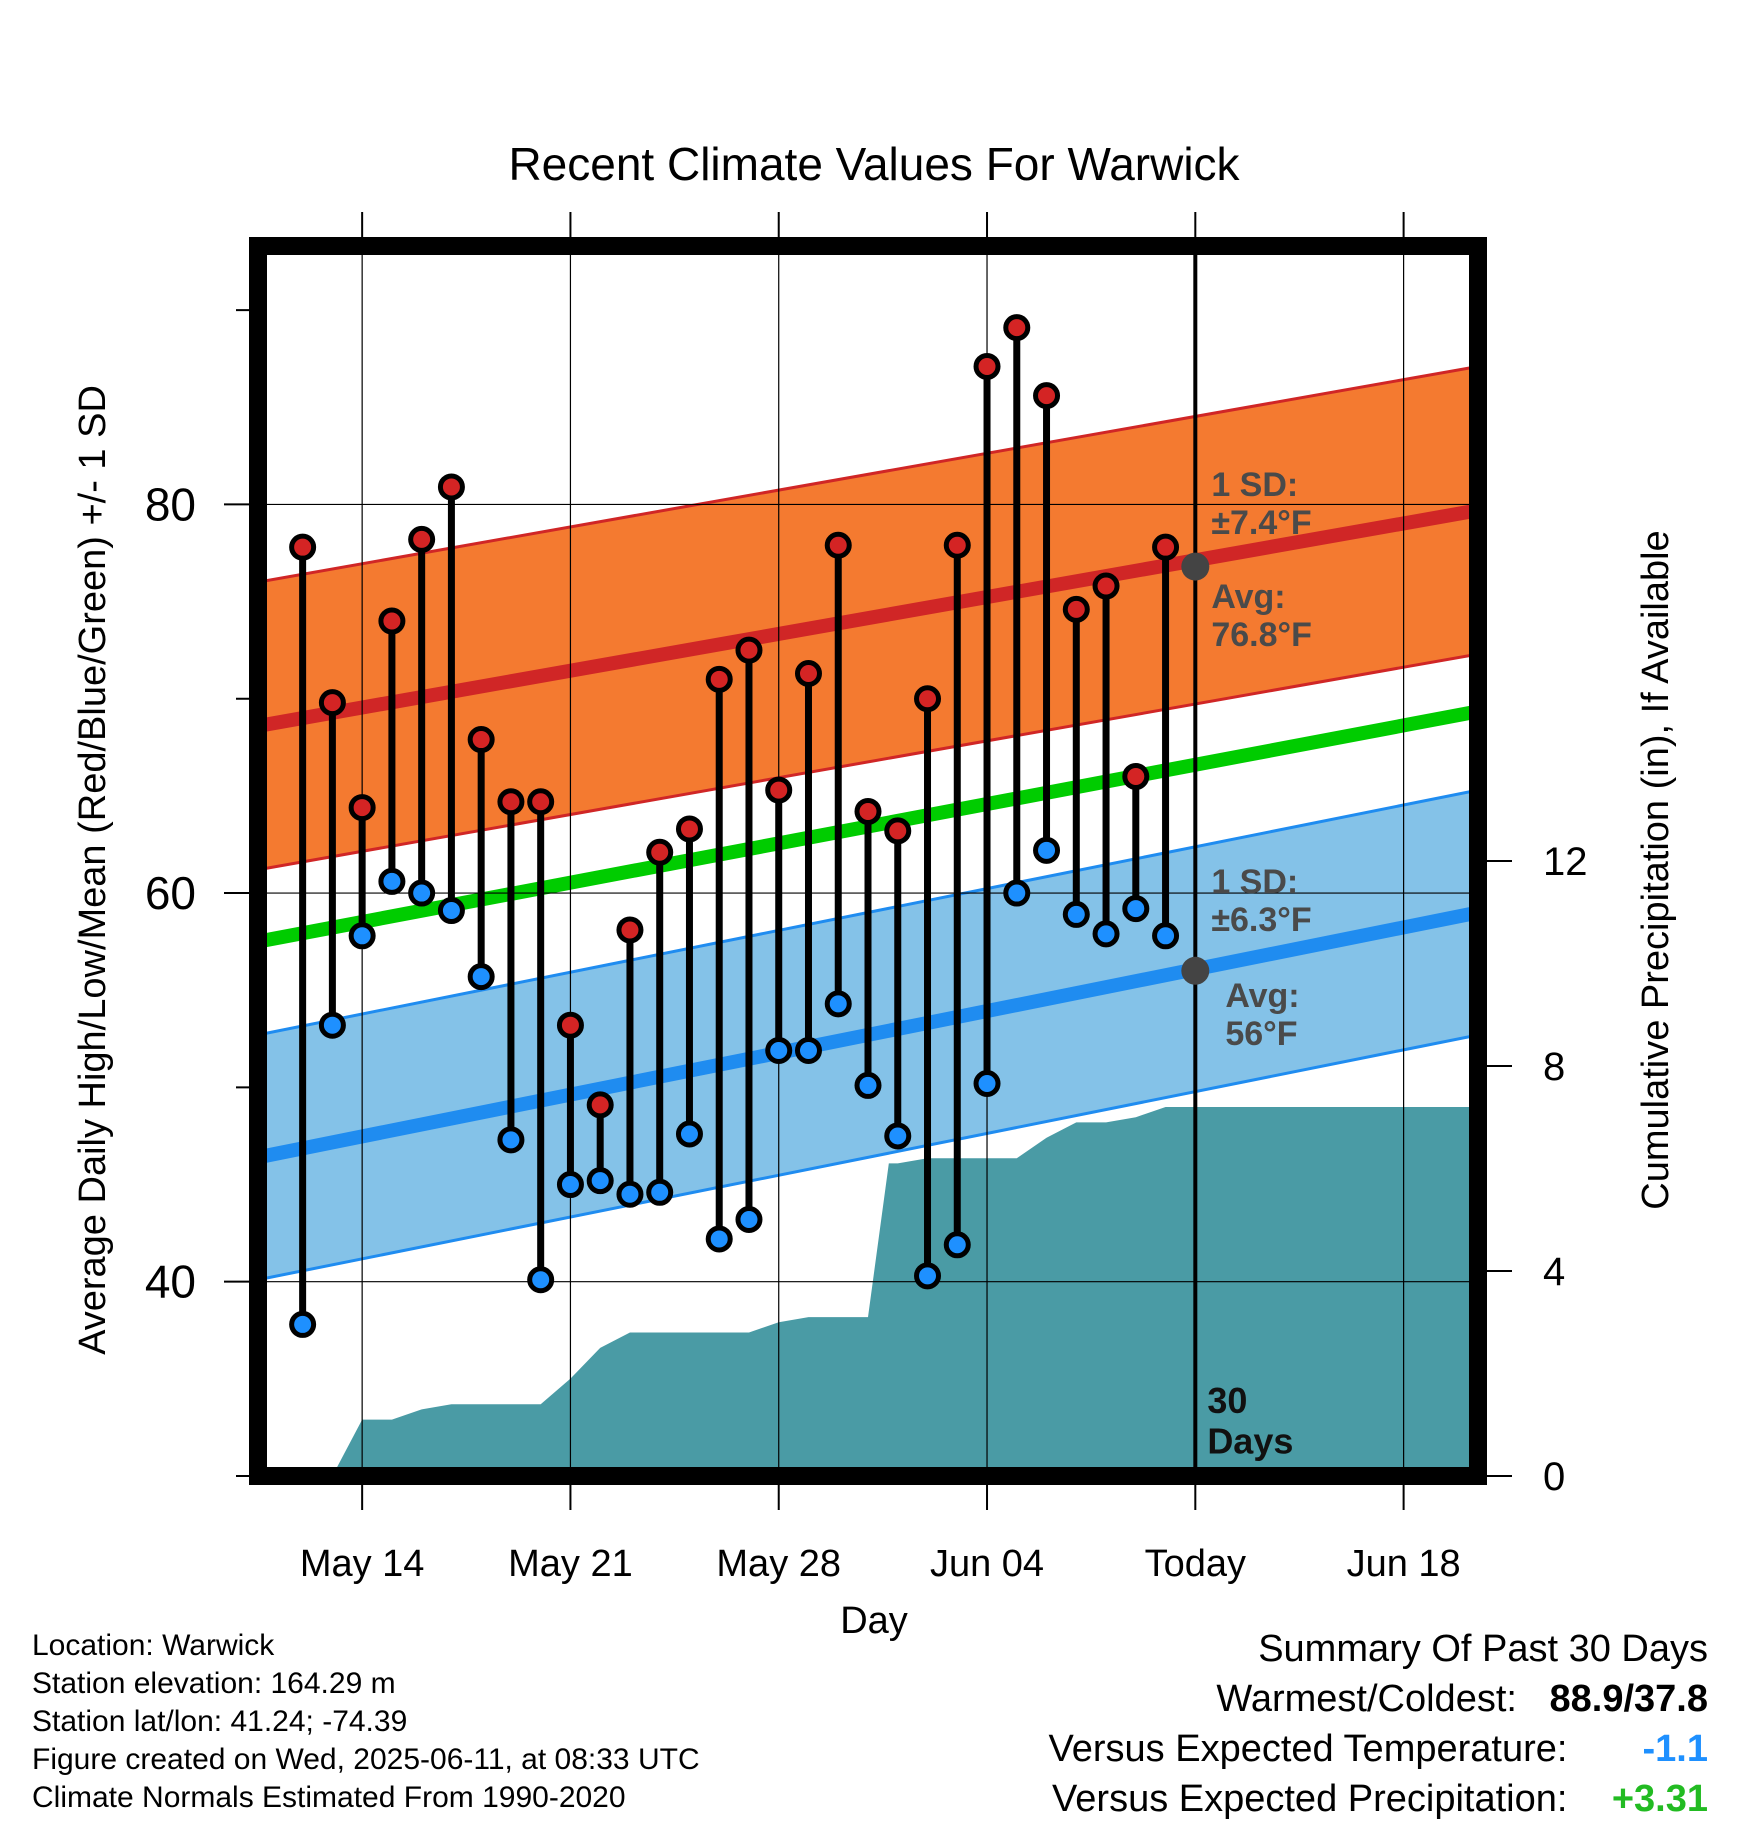 Image resolution: width=1748 pixels, height=1828 pixels. What do you see at coordinates (1378, 1699) in the screenshot?
I see `warmest-row: Warmest/Coldest: 88.9/37.8` at bounding box center [1378, 1699].